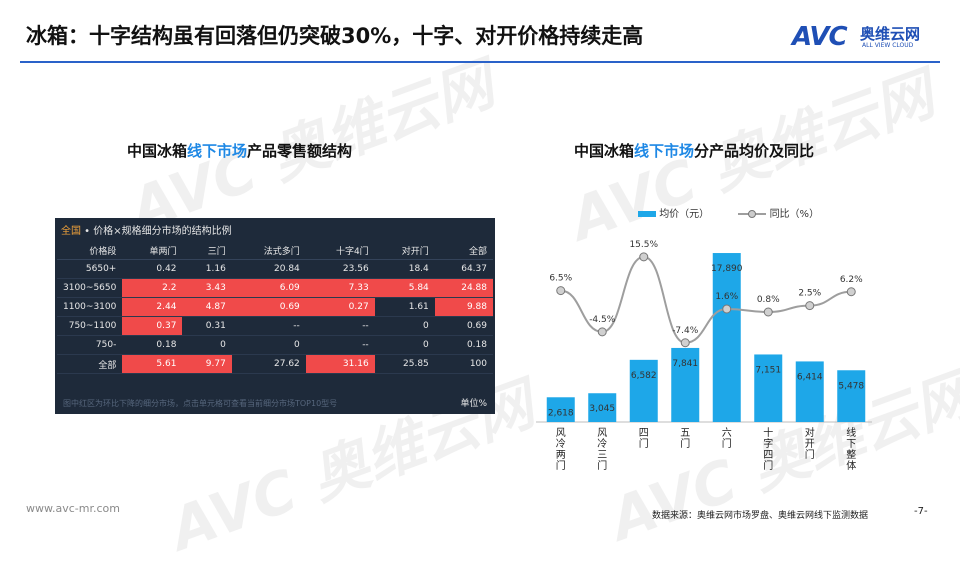 The height and width of the screenshot is (567, 960). What do you see at coordinates (561, 443) in the screenshot?
I see `category-label: 冷` at bounding box center [561, 443].